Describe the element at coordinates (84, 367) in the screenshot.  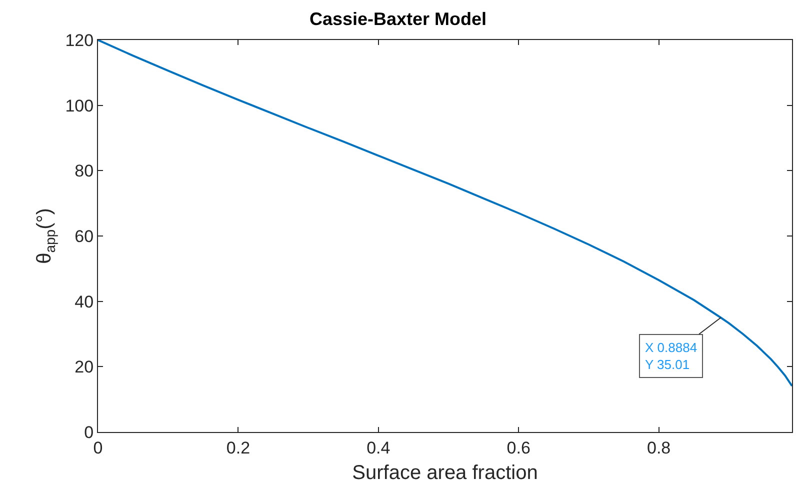
I see `y-tick-label: 20` at that location.